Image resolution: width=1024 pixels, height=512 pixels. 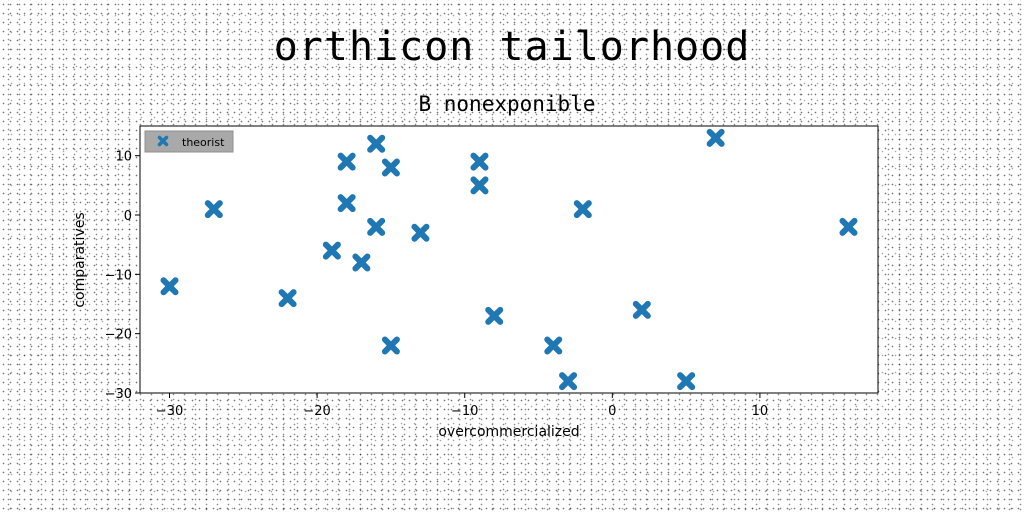 What do you see at coordinates (169, 411) in the screenshot?
I see `x-tick-label: −30` at bounding box center [169, 411].